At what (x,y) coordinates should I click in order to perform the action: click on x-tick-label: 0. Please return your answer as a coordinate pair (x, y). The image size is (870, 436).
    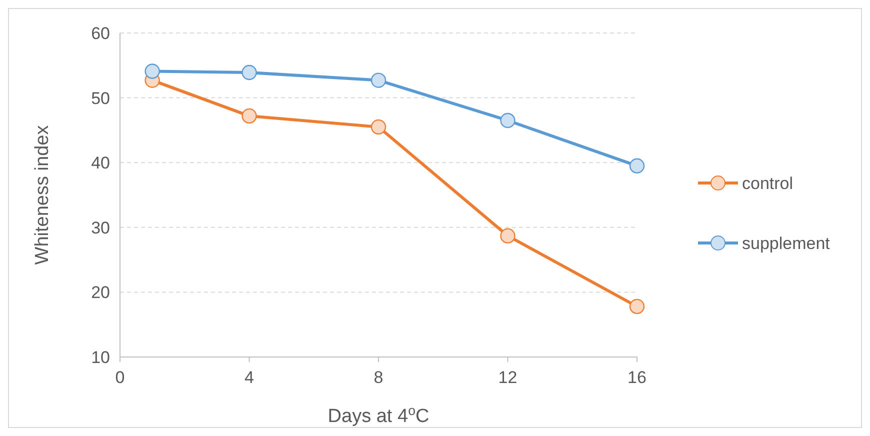
    Looking at the image, I should click on (120, 377).